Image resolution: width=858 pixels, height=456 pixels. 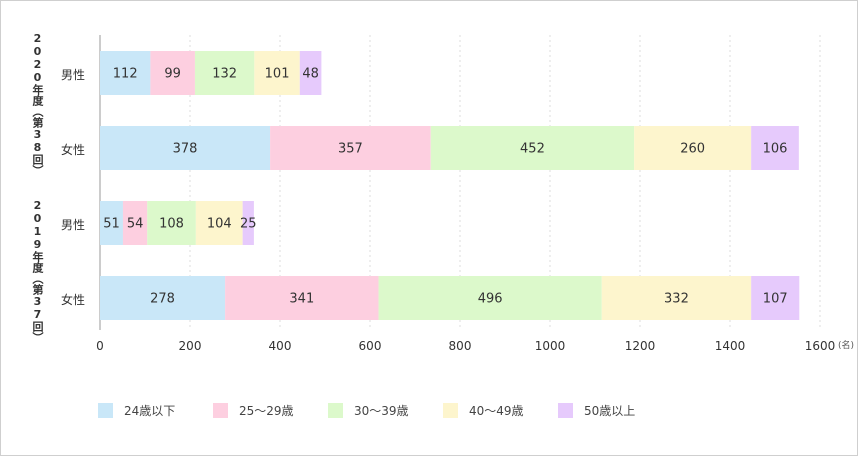 What do you see at coordinates (610, 410) in the screenshot?
I see `legend-label-50-over: 50歳以上` at bounding box center [610, 410].